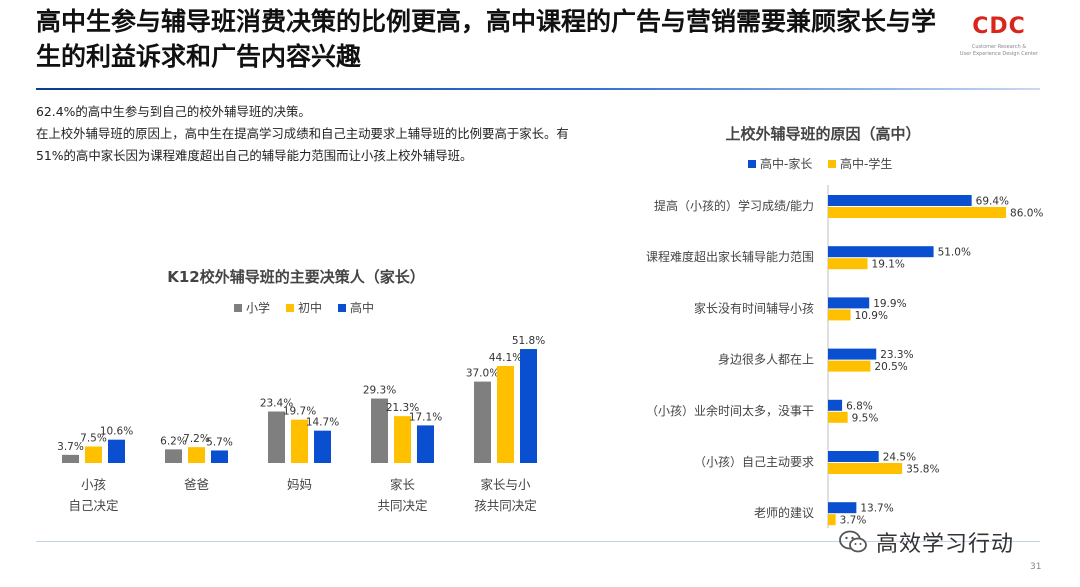 The width and height of the screenshot is (1080, 587). Describe the element at coordinates (766, 359) in the screenshot. I see `chart2-category-label: 身边很多人都在上` at that location.